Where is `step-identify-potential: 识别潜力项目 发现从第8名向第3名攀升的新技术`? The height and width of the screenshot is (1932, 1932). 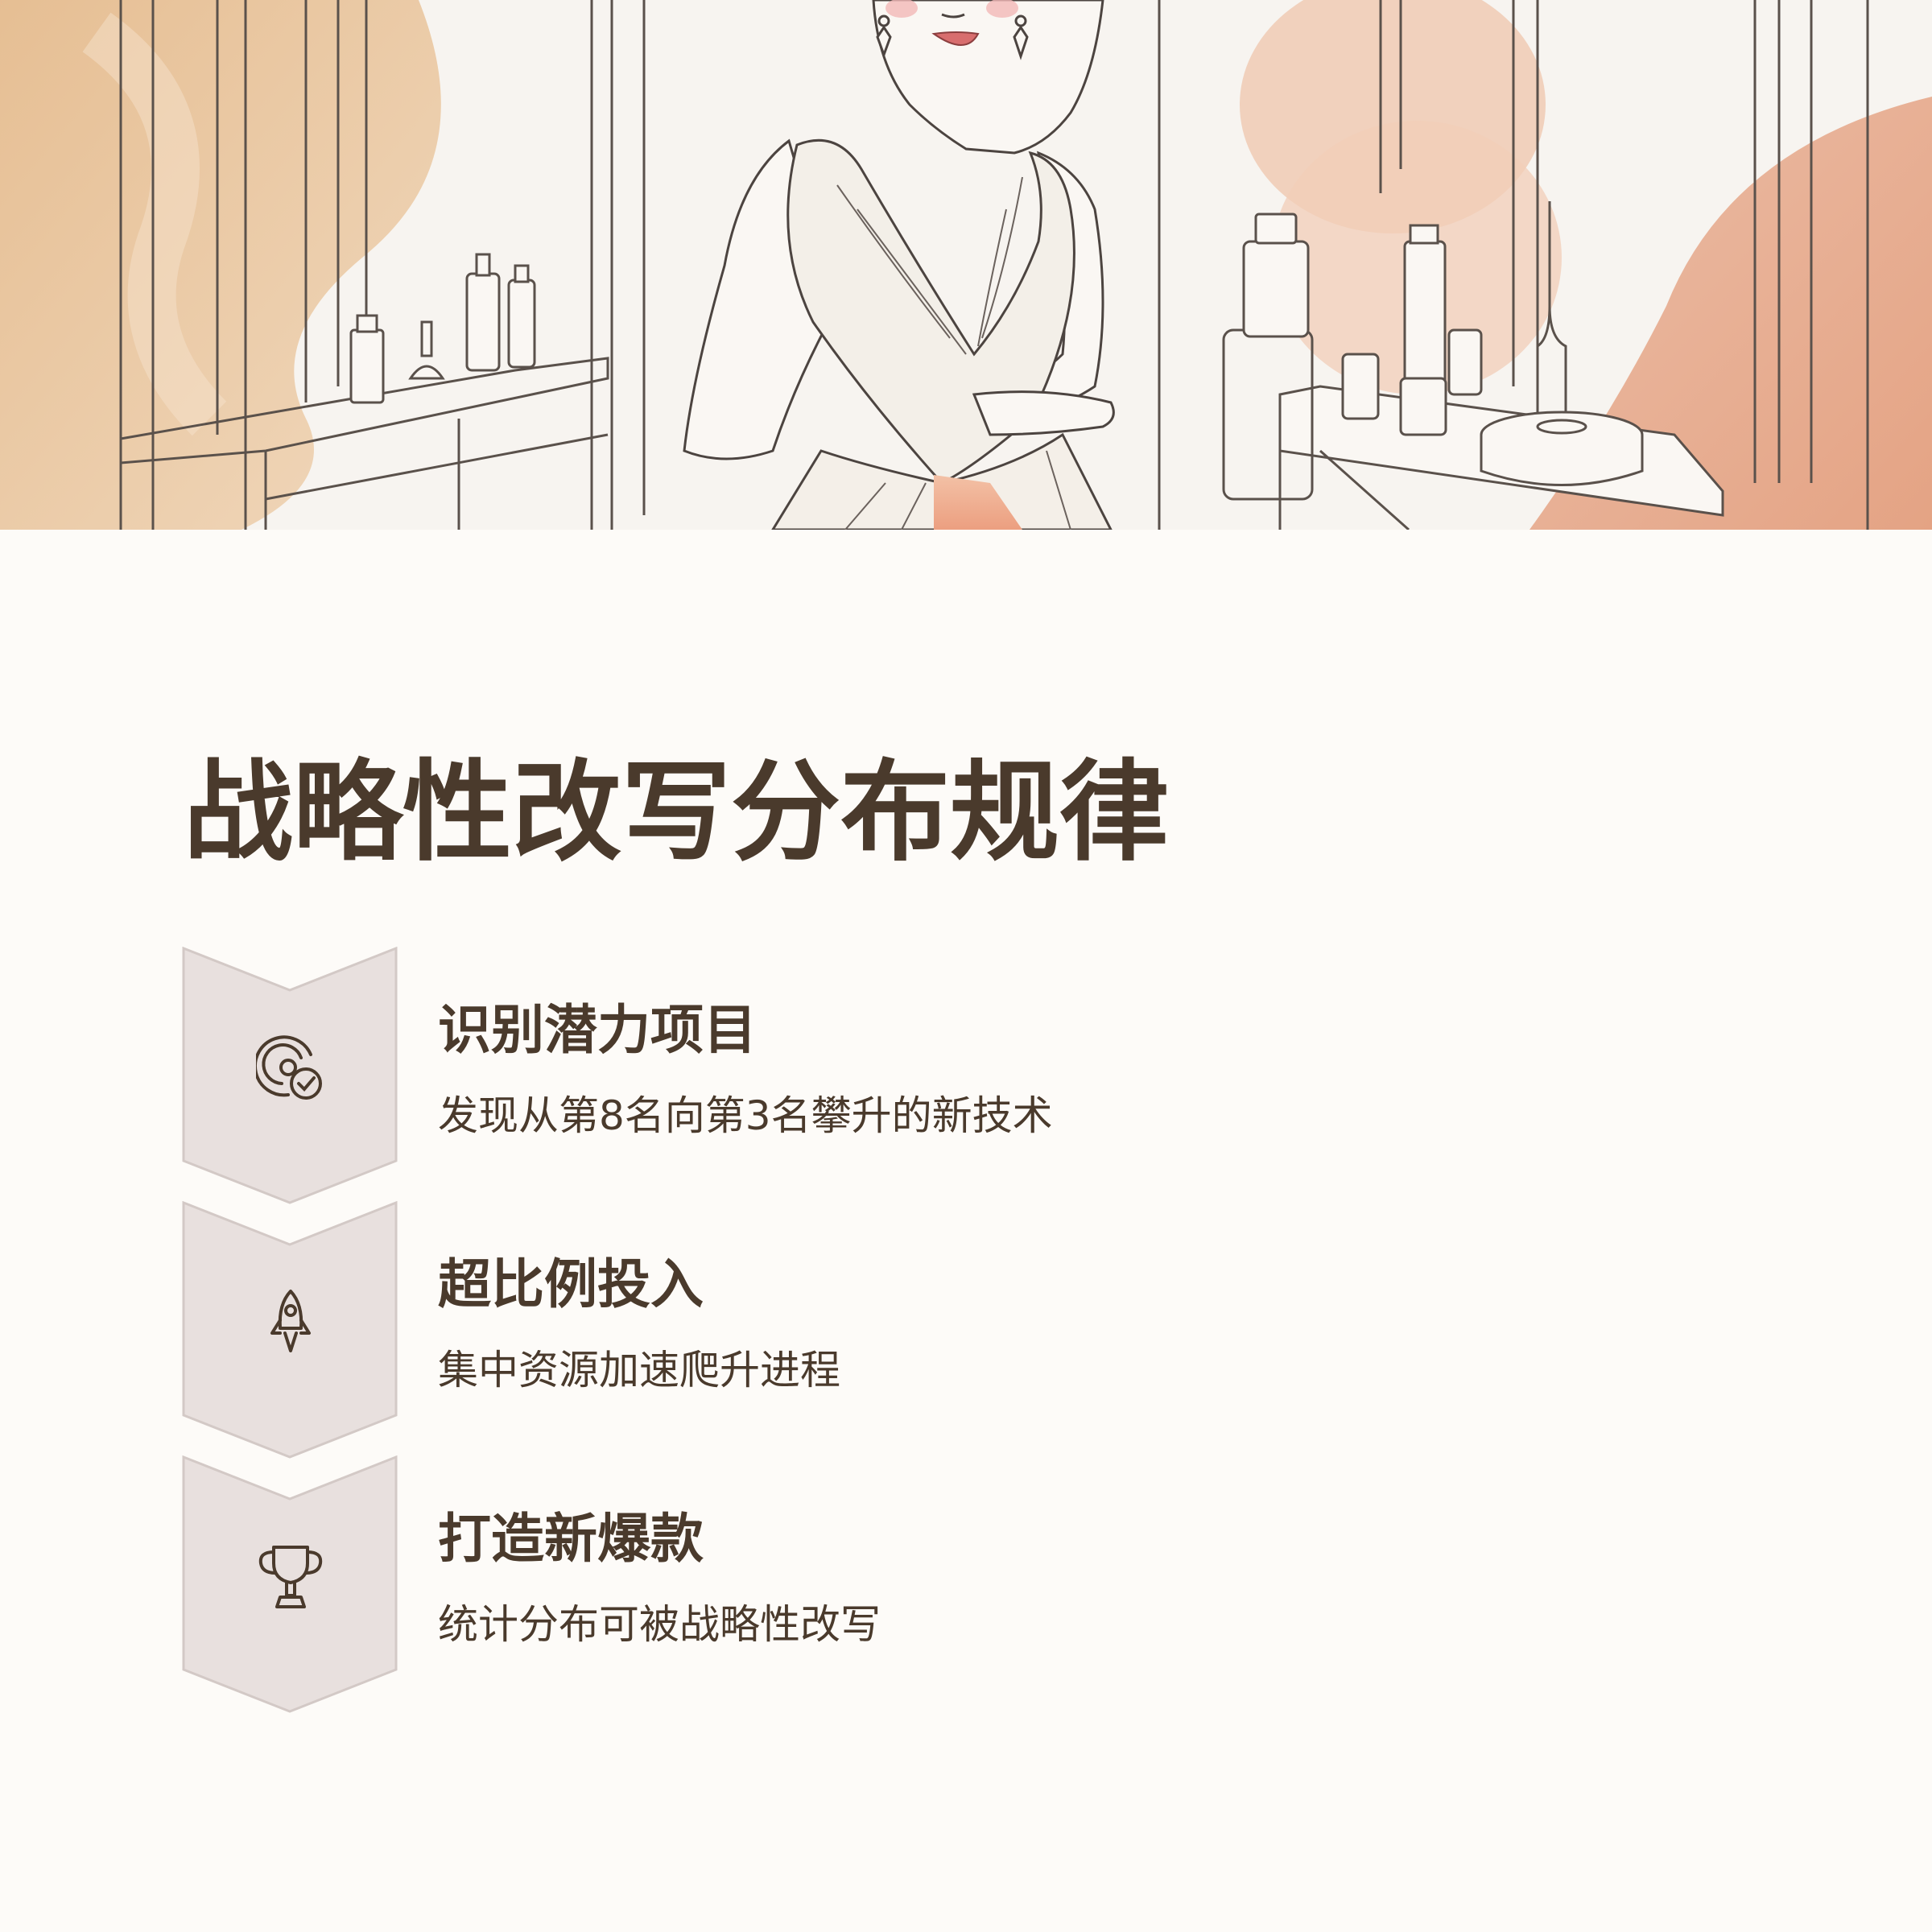 step-identify-potential: 识别潜力项目 发现从第8名向第3名攀升的新技术 is located at coordinates (987, 1075).